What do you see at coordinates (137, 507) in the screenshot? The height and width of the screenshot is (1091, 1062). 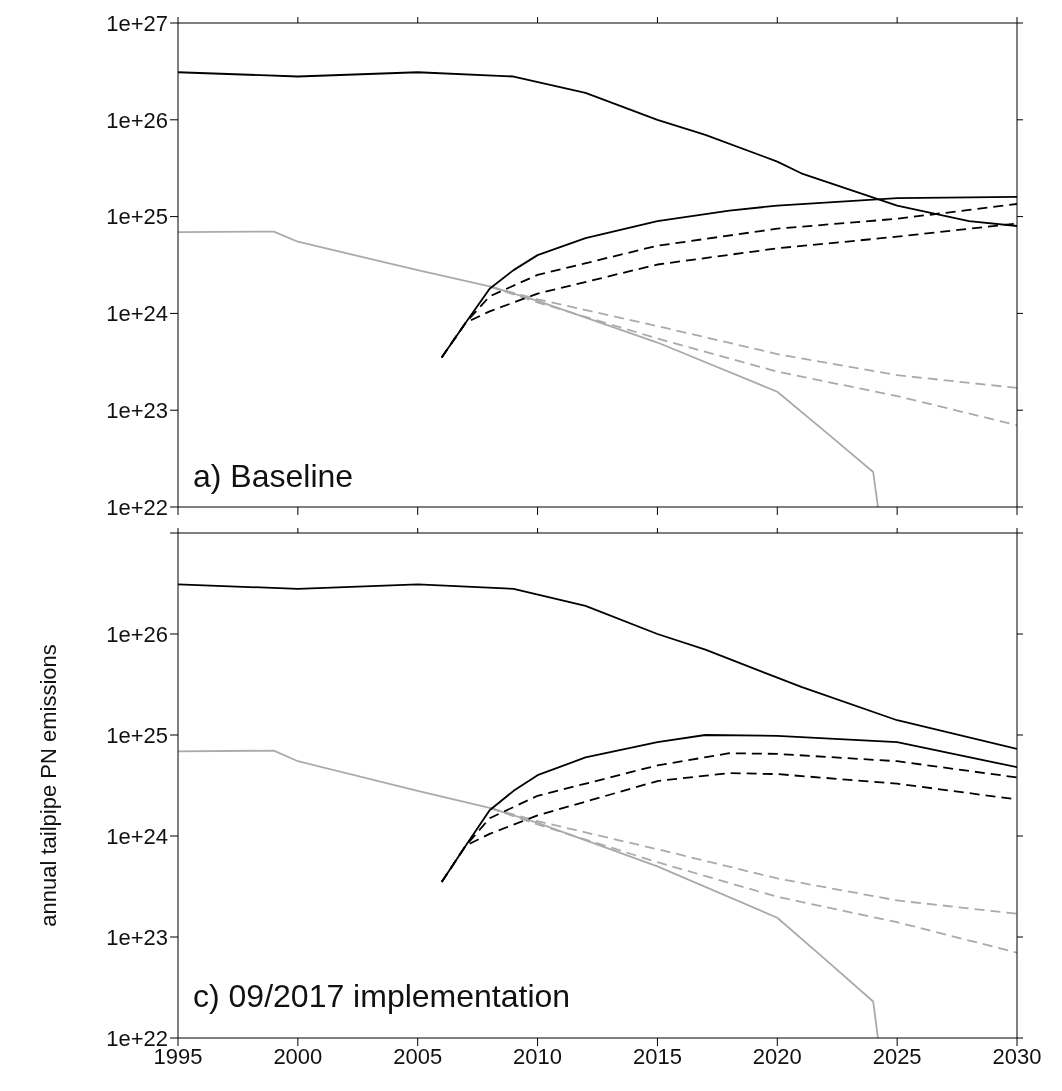 I see `y-tick-label: 1e+22` at bounding box center [137, 507].